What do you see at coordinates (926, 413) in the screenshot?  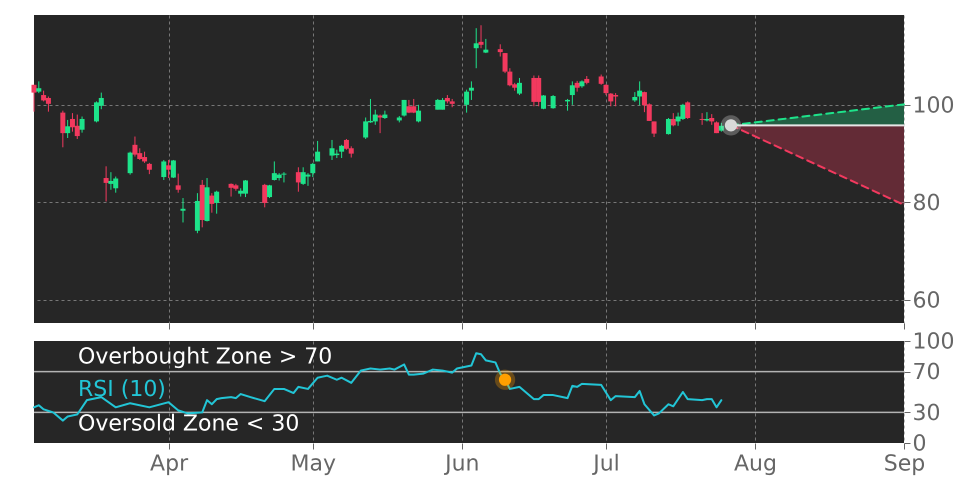 I see `y-tick-label: 30` at bounding box center [926, 413].